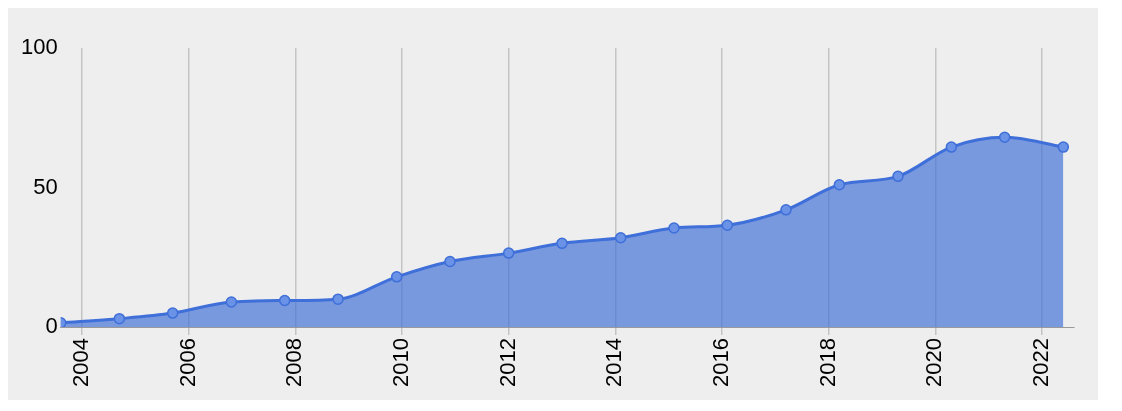  I want to click on x-tick-label: 2016, so click(721, 363).